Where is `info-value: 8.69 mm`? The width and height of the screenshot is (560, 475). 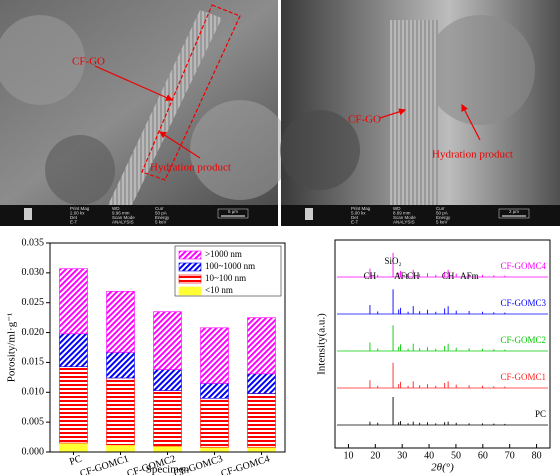 info-value: 8.69 mm is located at coordinates (402, 213).